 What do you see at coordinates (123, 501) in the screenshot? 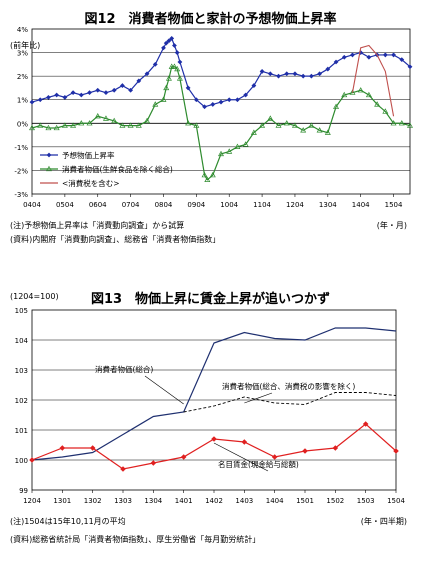
I see `x-tick-label-13: 1303` at bounding box center [123, 501].